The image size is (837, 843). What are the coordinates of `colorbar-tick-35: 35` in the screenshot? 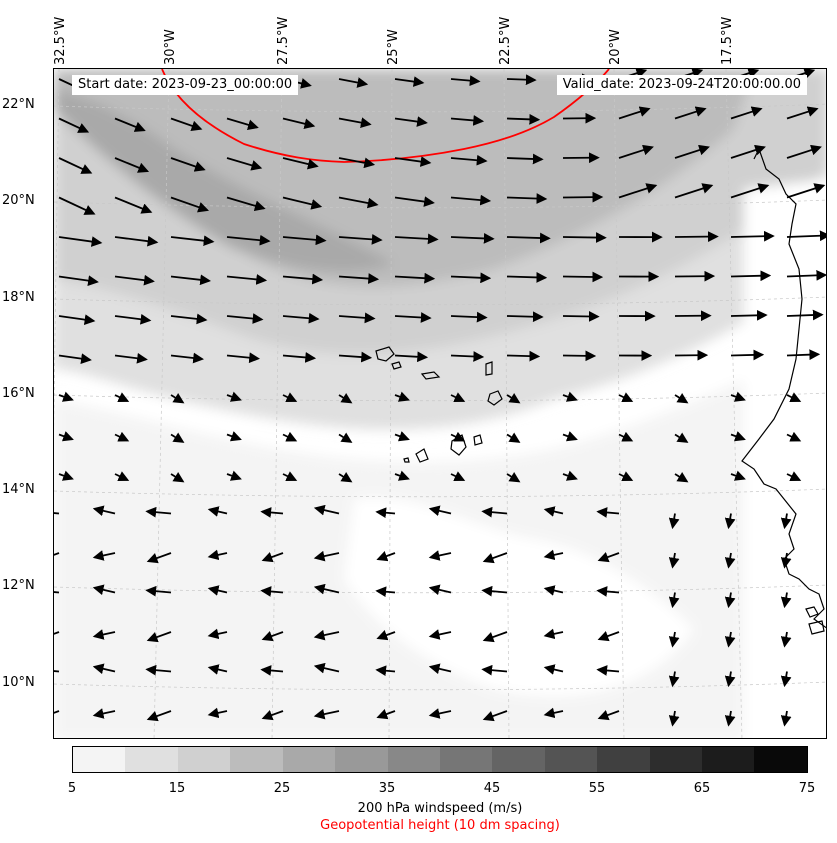 It's located at (387, 788).